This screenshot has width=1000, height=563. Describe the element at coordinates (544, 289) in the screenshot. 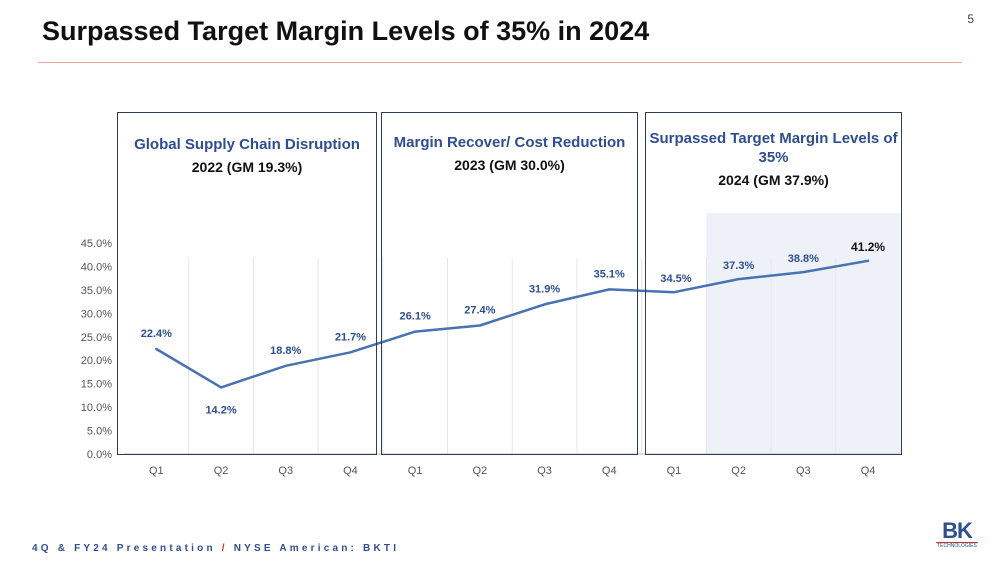

I see `data-label: 31.9%` at that location.